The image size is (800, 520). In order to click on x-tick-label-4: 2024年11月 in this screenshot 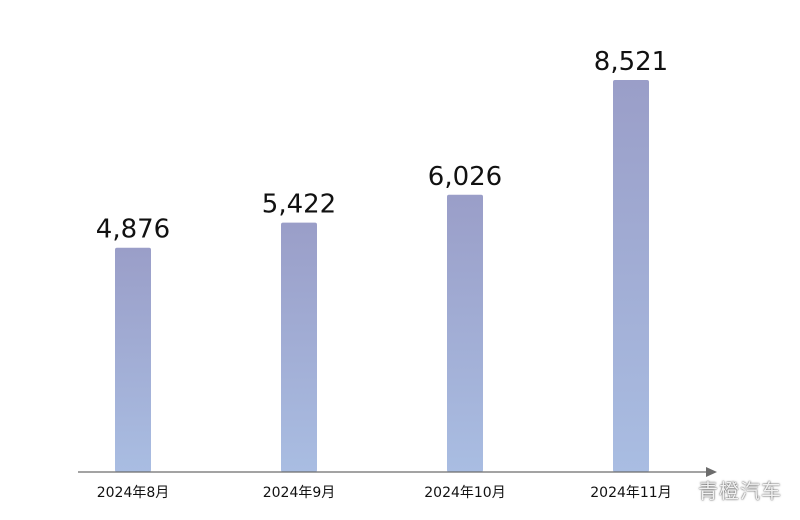, I will do `click(630, 493)`.